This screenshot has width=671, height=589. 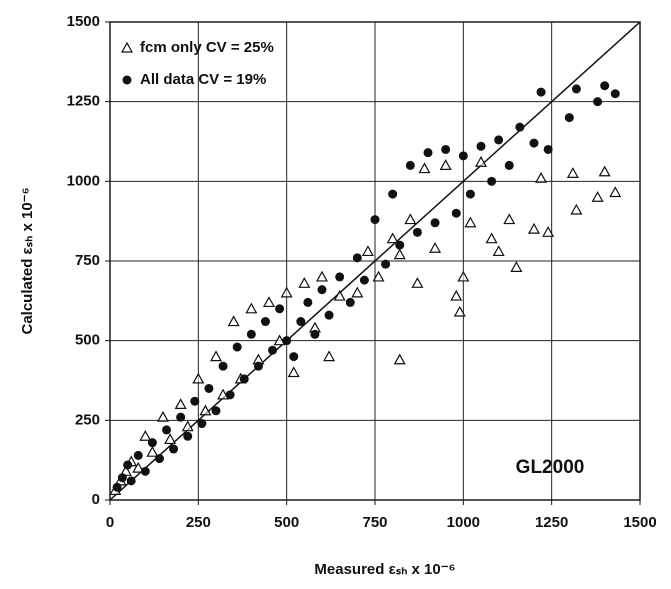 What do you see at coordinates (87, 340) in the screenshot?
I see `y-tick-label: 500` at bounding box center [87, 340].